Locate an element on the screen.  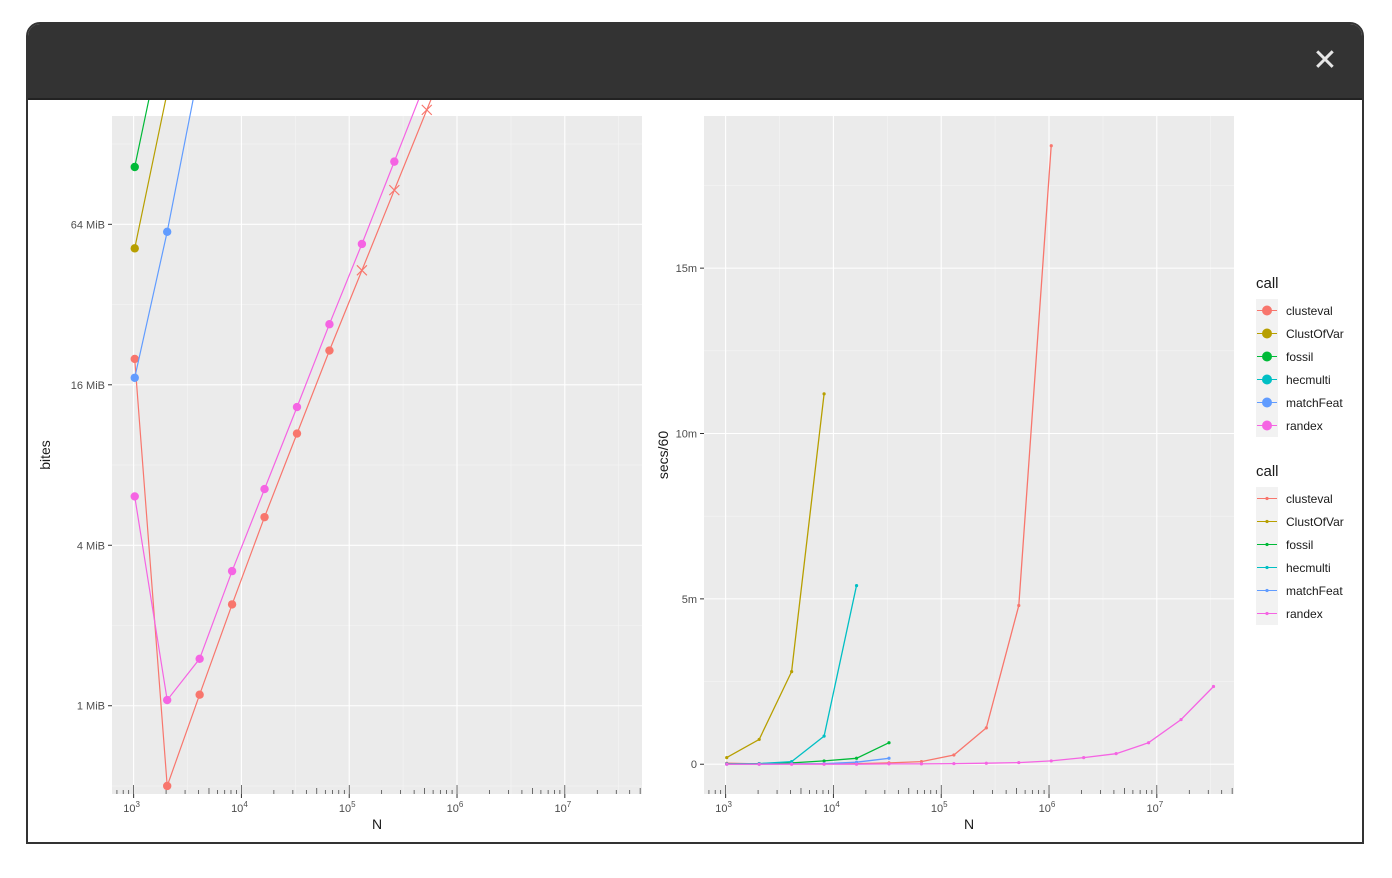
legend-label: ClustOfVar is located at coordinates (1315, 334).